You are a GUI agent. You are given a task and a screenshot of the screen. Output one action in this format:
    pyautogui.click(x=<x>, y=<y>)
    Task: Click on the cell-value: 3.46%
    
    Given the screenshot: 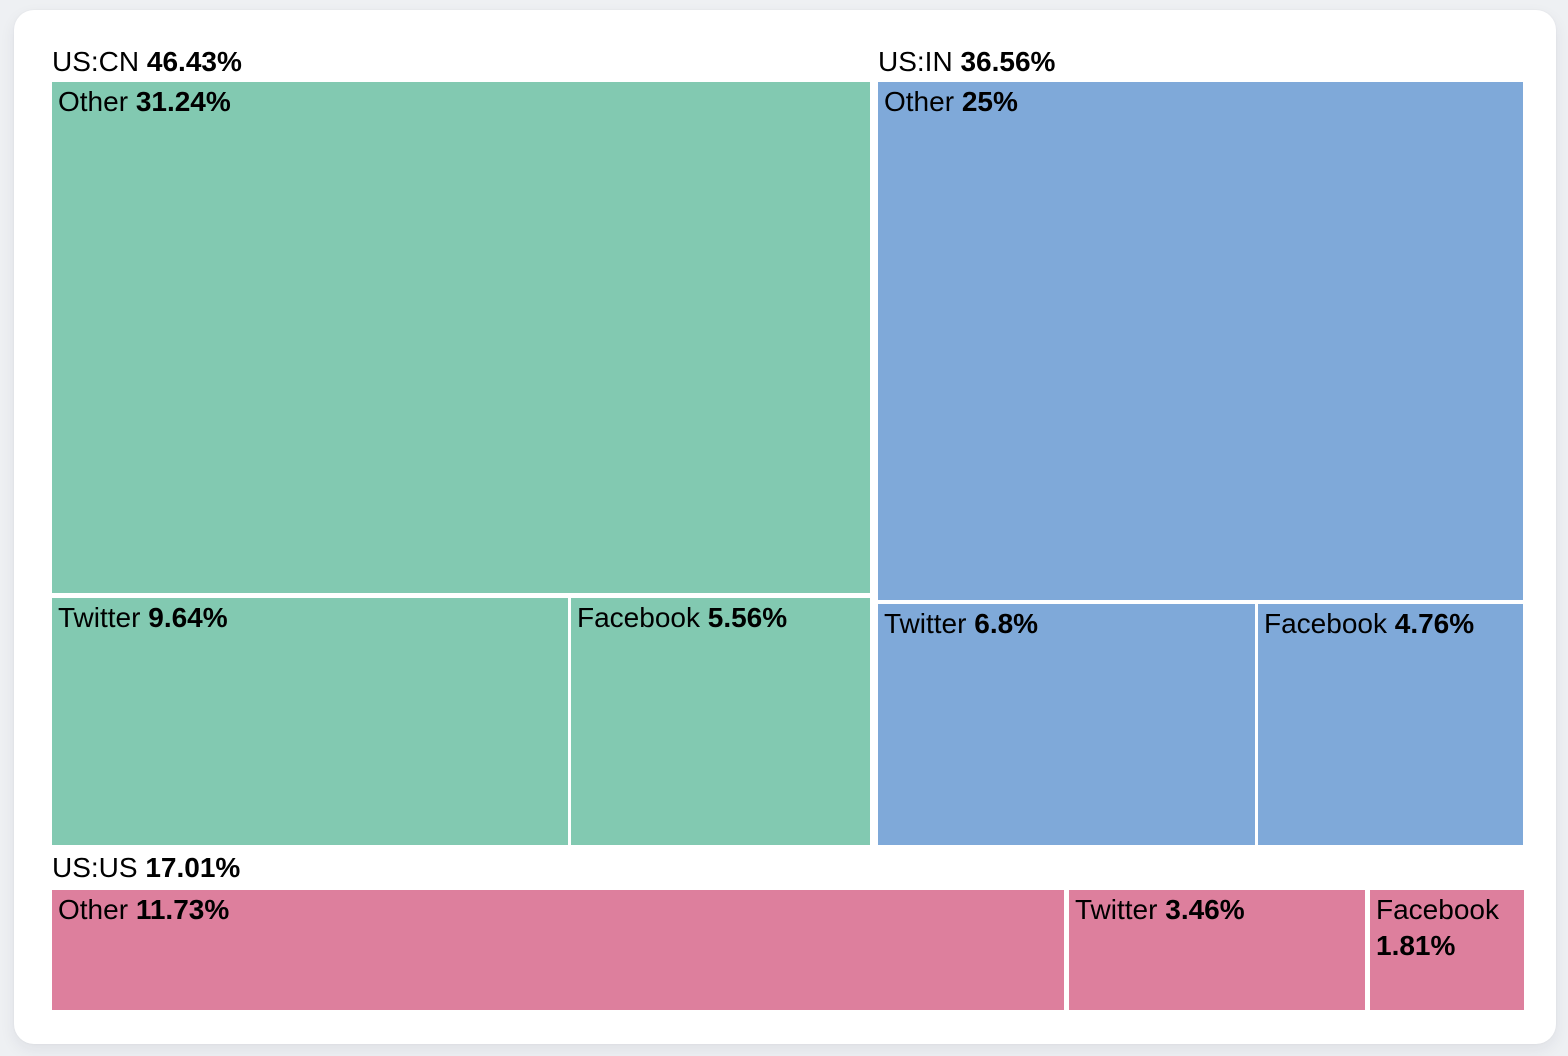 What is the action you would take?
    pyautogui.click(x=1205, y=909)
    